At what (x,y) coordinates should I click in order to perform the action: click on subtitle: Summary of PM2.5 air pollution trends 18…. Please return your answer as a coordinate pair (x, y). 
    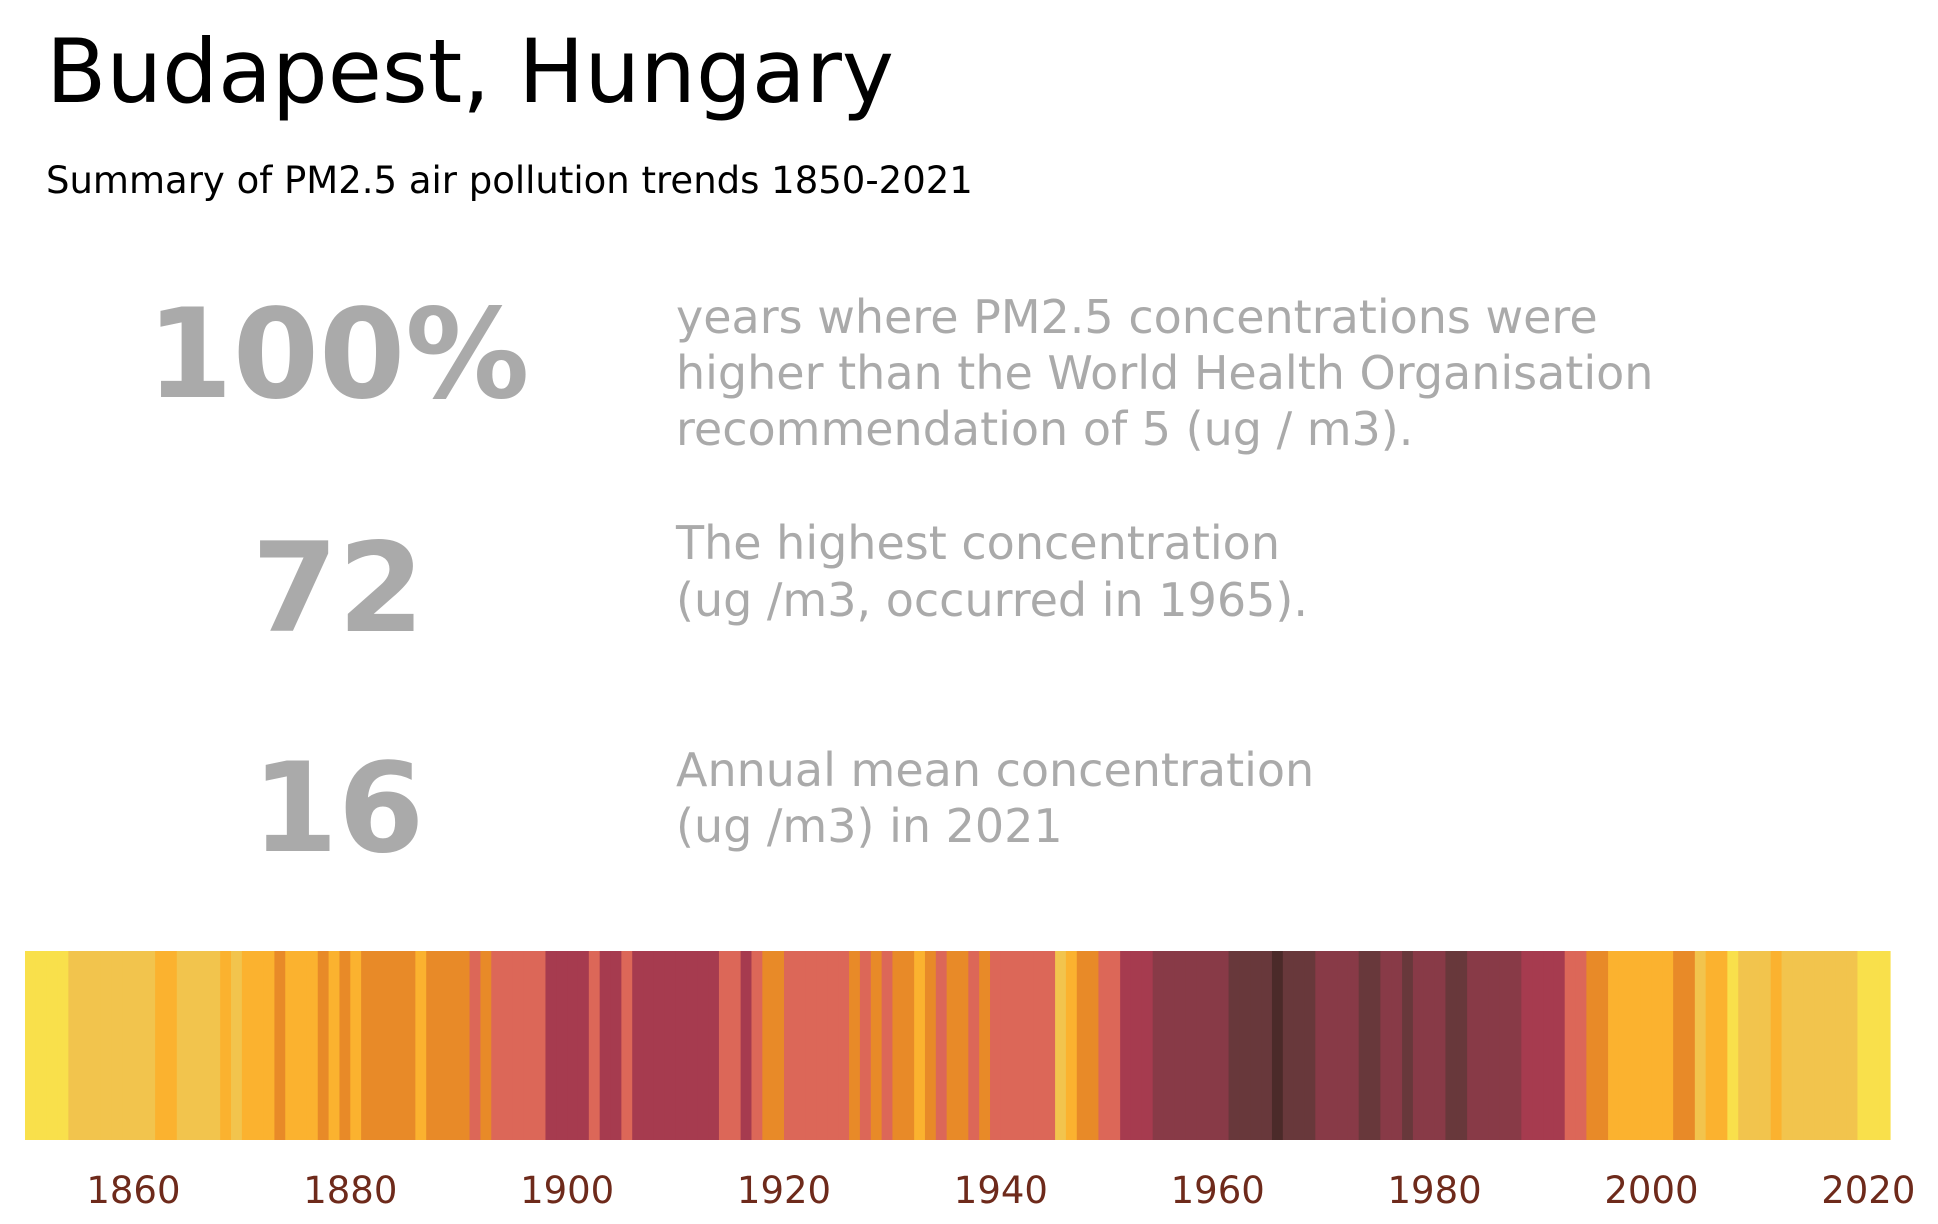
    Looking at the image, I should click on (509, 180).